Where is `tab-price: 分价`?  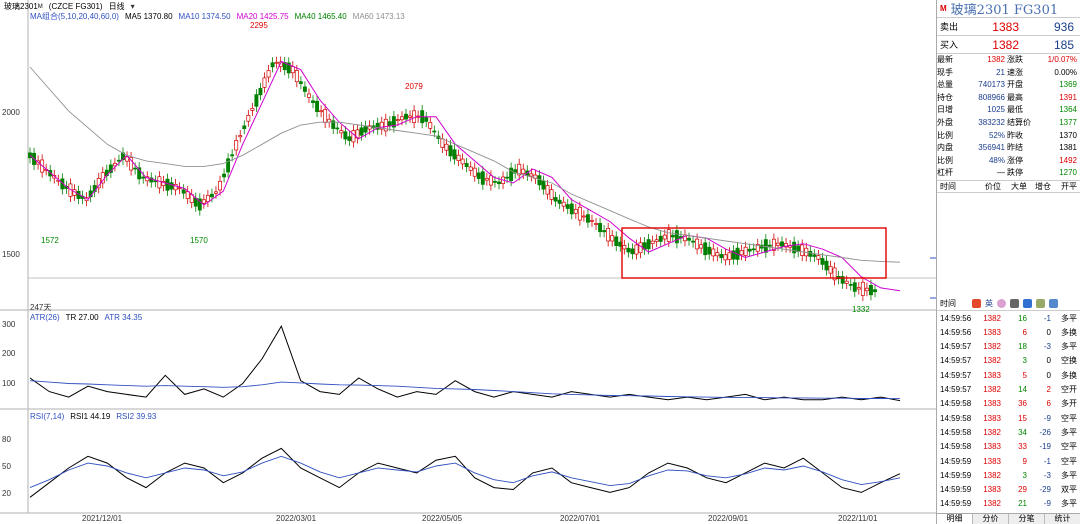
tab-price: 分价 is located at coordinates (991, 519).